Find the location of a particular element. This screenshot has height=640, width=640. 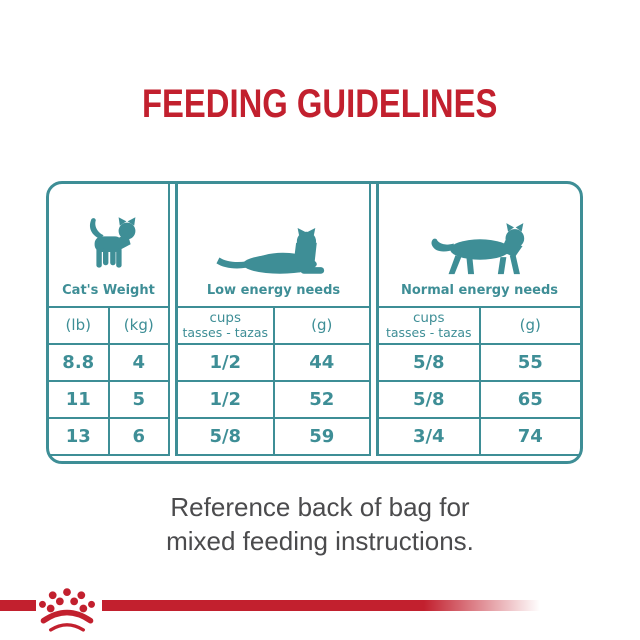

table-cell: 59 is located at coordinates (321, 436).